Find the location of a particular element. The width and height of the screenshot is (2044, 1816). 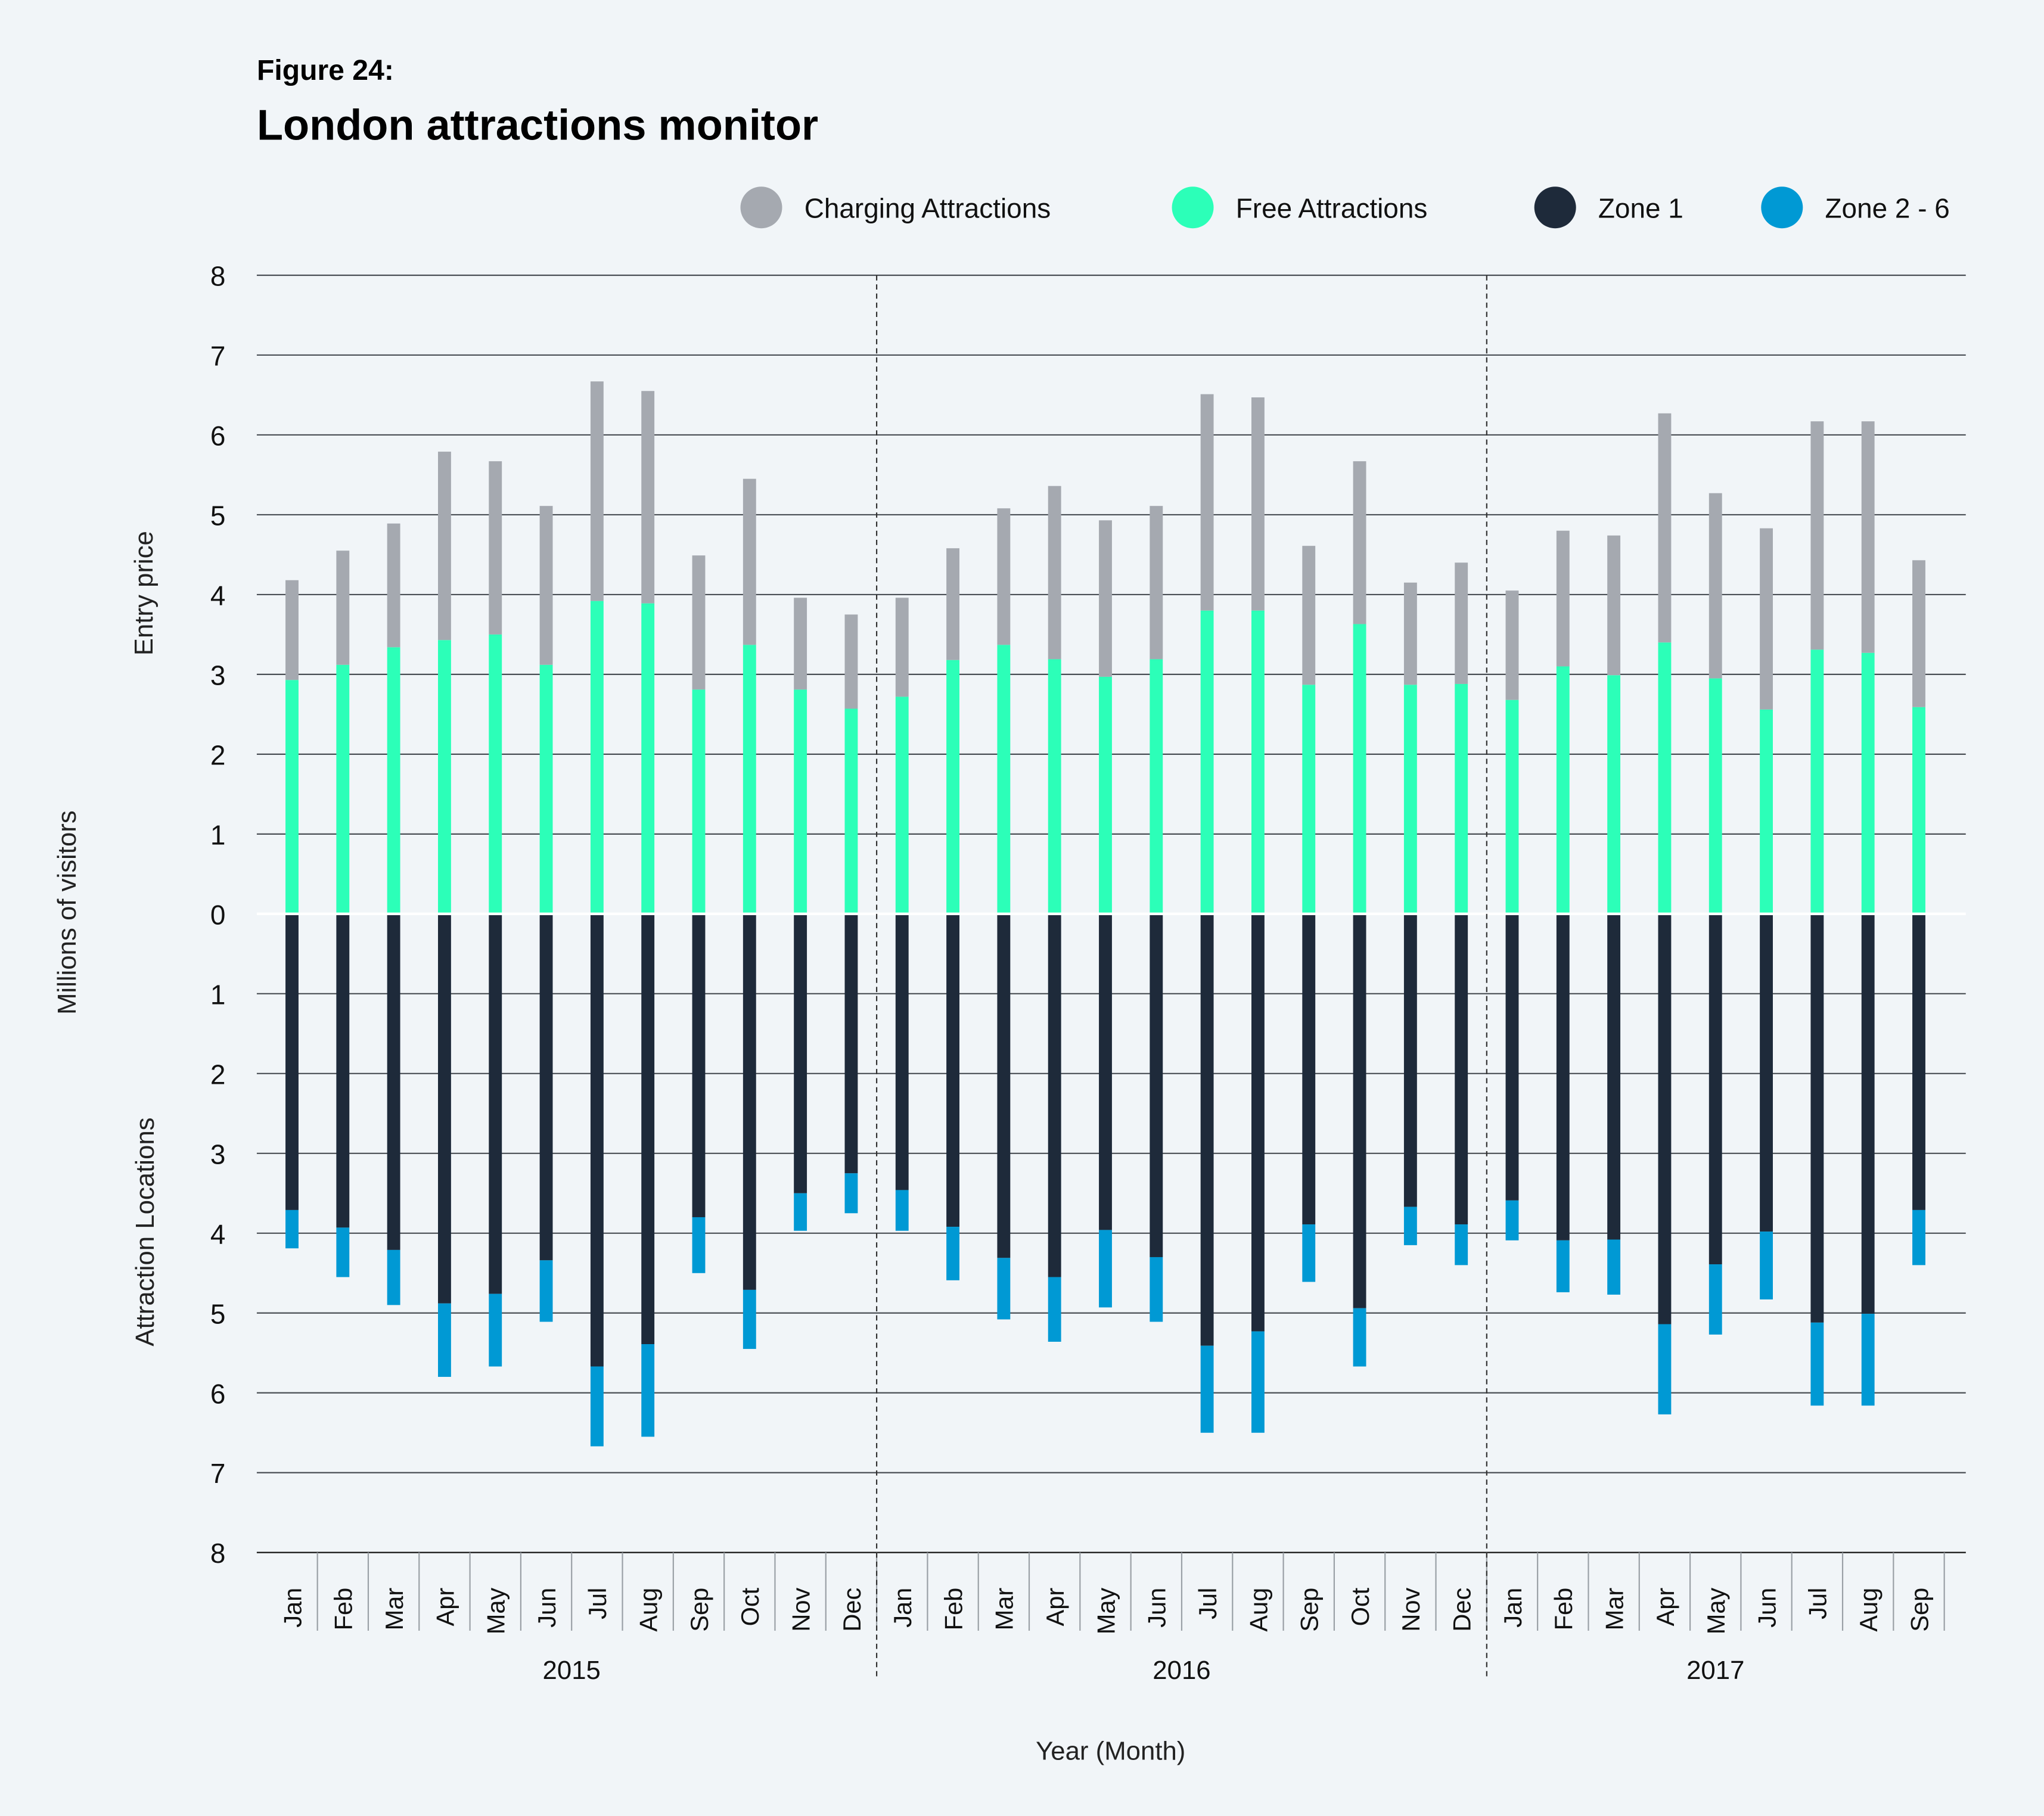

x-tick-label: Feb is located at coordinates (344, 1609).